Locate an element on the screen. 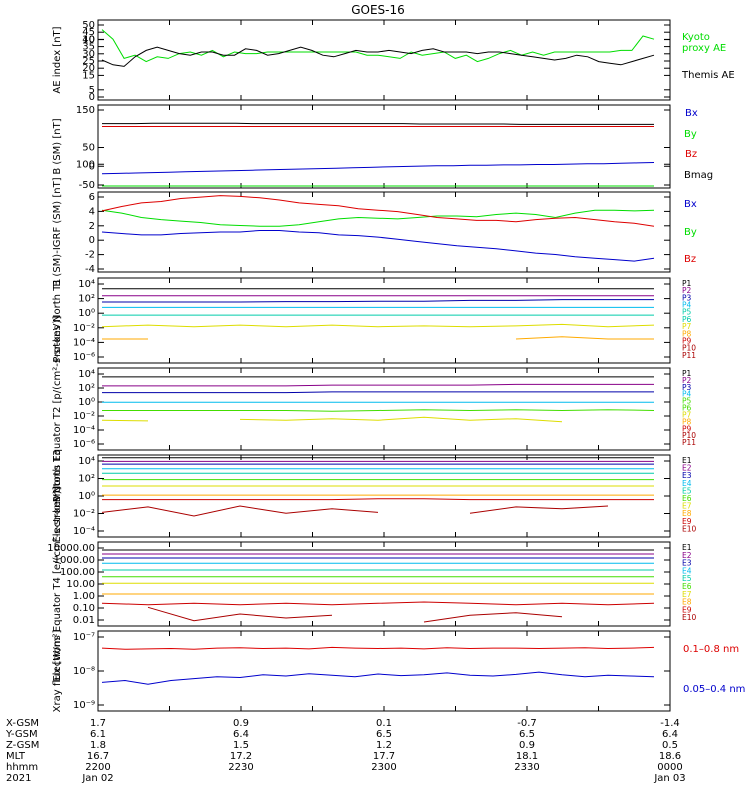  y-tick-label: 10⁻⁹ is located at coordinates (84, 705).